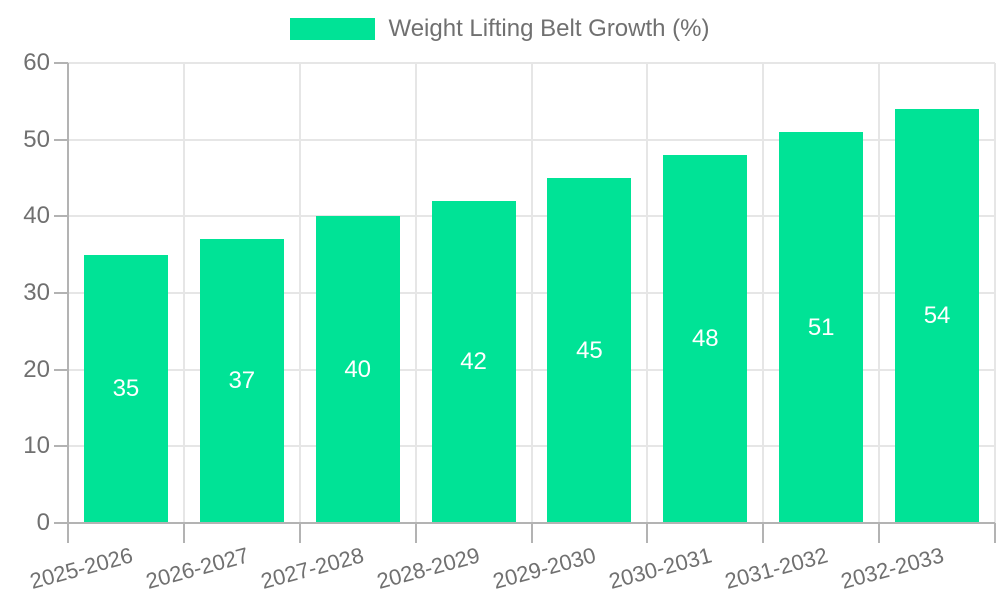 The image size is (1000, 600). I want to click on y-tick-label: 60, so click(36, 62).